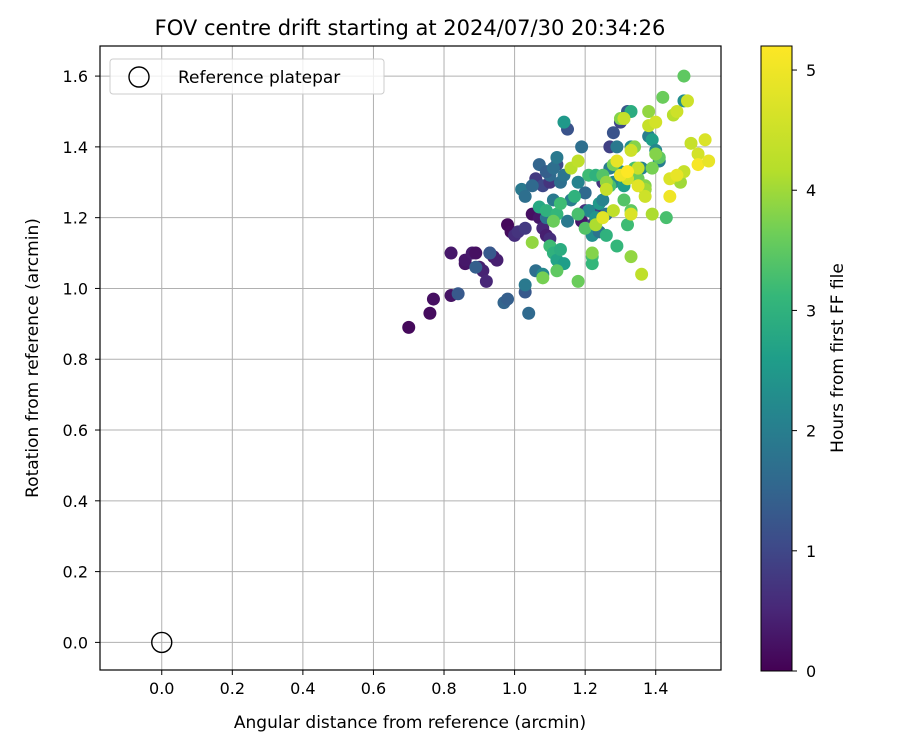  Describe the element at coordinates (75, 430) in the screenshot. I see `y-tick-label: 0.6` at that location.